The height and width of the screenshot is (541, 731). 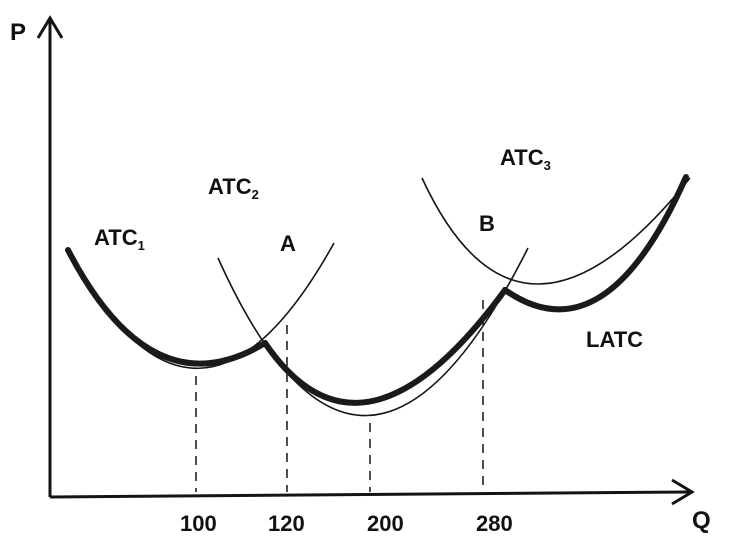 What do you see at coordinates (701, 520) in the screenshot?
I see `x-axis-label: Q` at bounding box center [701, 520].